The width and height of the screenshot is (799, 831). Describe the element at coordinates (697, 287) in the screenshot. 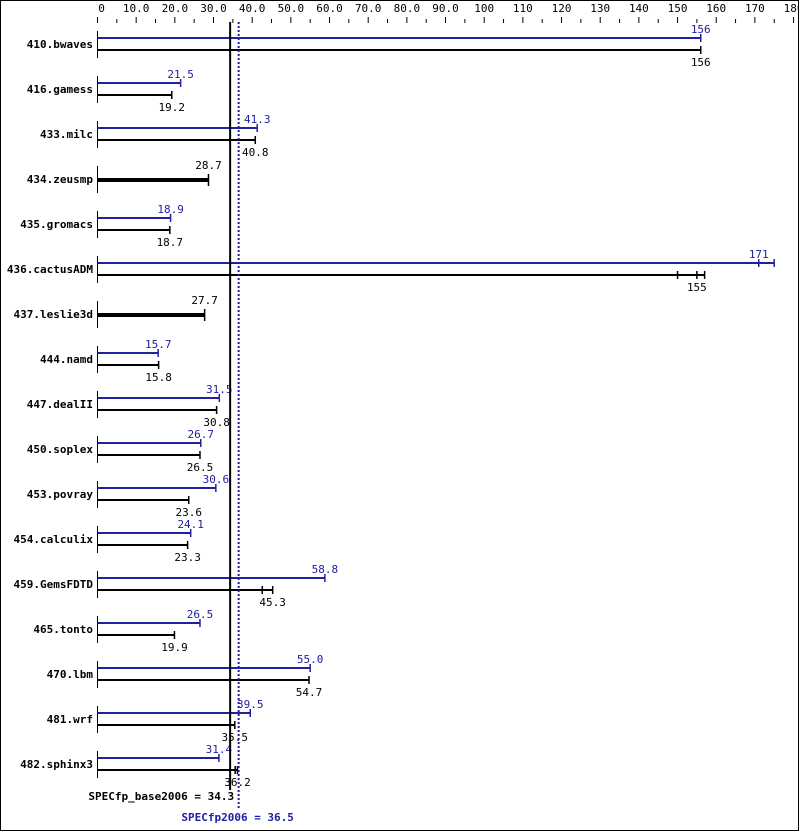

I see `base-value-label: 155` at that location.